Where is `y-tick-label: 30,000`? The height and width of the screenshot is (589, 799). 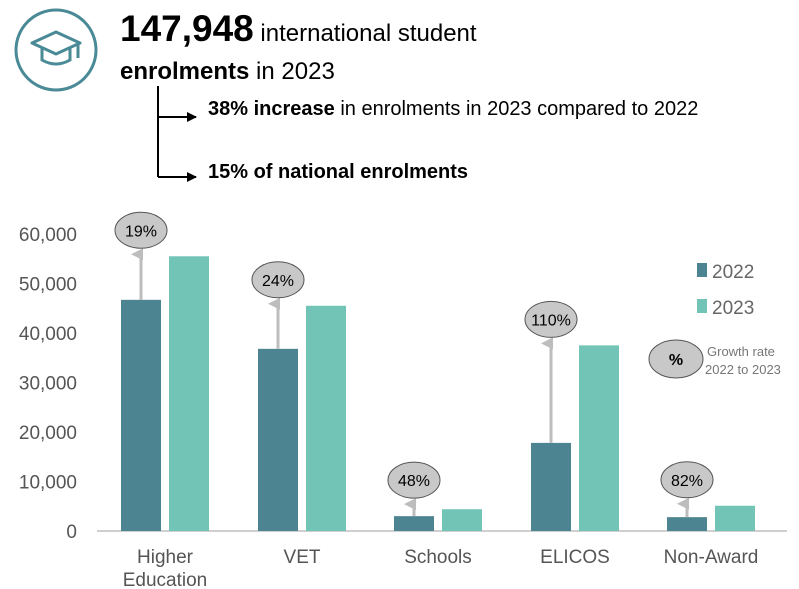 y-tick-label: 30,000 is located at coordinates (48, 384).